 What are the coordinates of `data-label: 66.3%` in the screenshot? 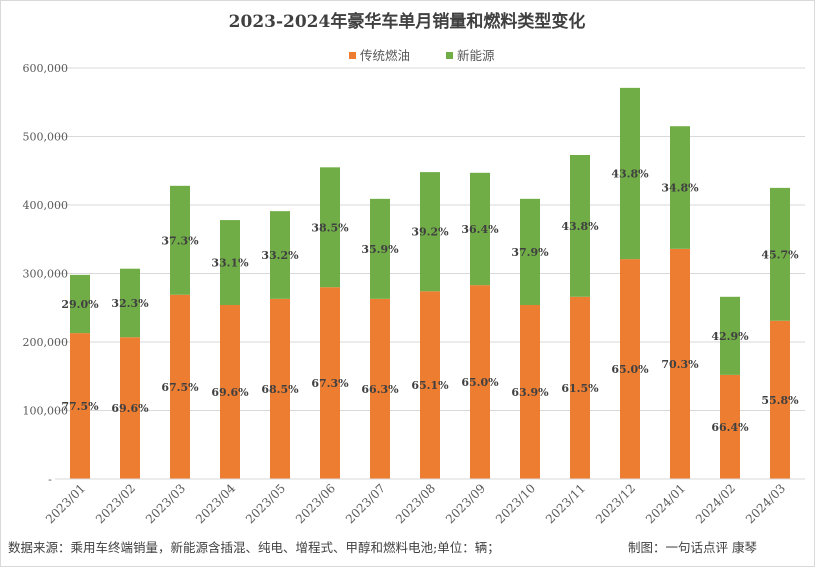 It's located at (380, 389).